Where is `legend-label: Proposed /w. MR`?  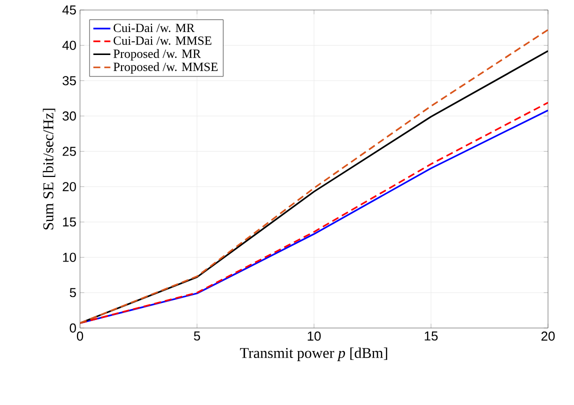 legend-label: Proposed /w. MR is located at coordinates (157, 54).